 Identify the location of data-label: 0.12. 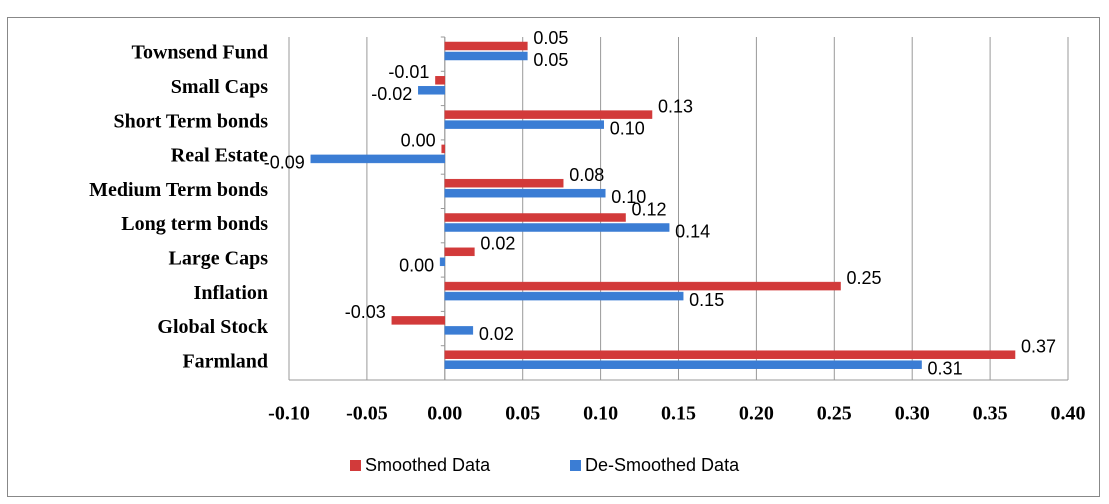
(649, 209).